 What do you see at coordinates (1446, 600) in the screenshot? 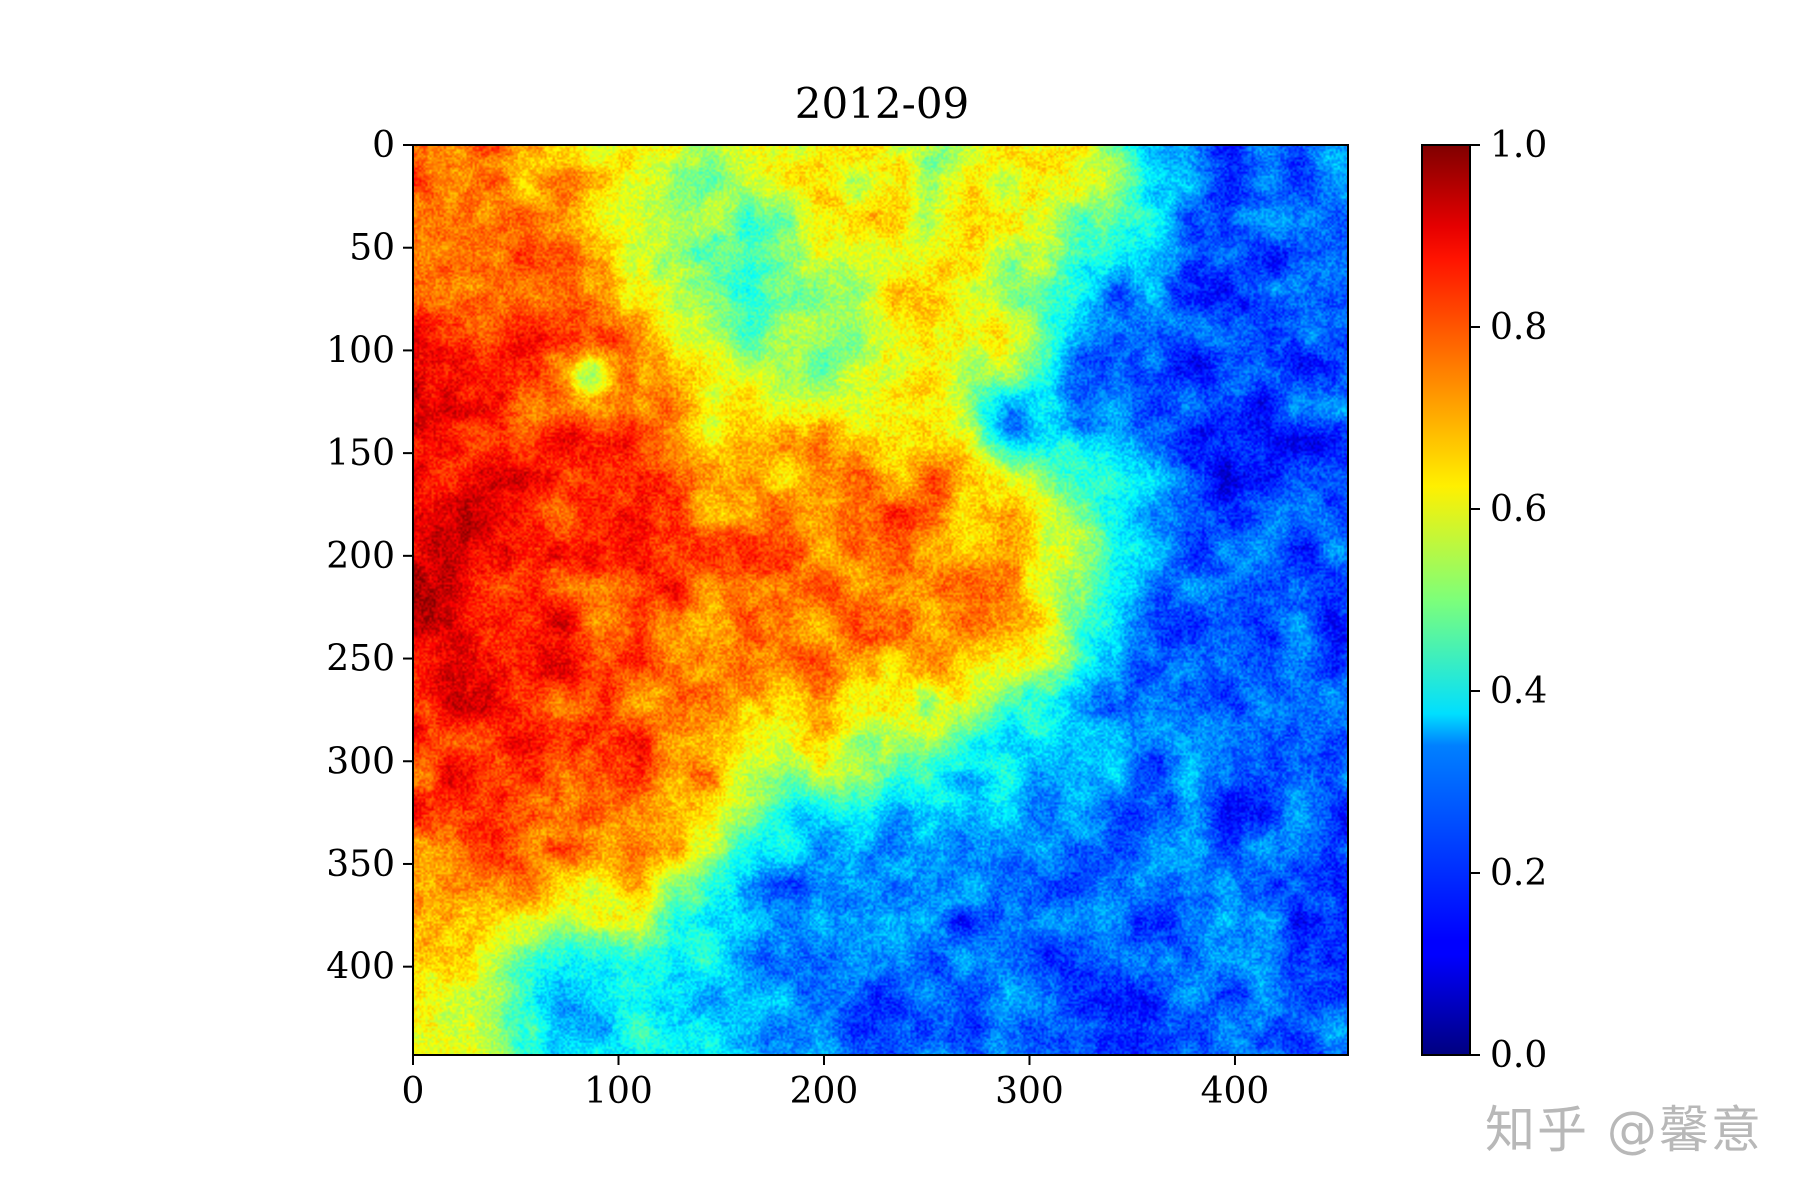
I see `colorbar` at bounding box center [1446, 600].